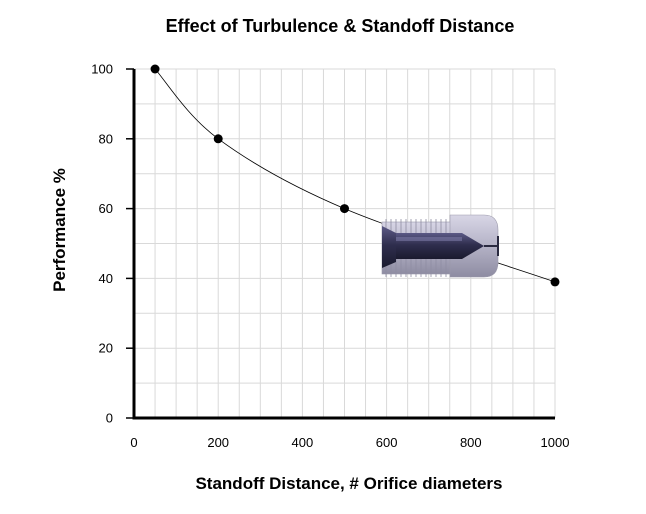 Image resolution: width=646 pixels, height=514 pixels. I want to click on x-tick-label: 200, so click(218, 442).